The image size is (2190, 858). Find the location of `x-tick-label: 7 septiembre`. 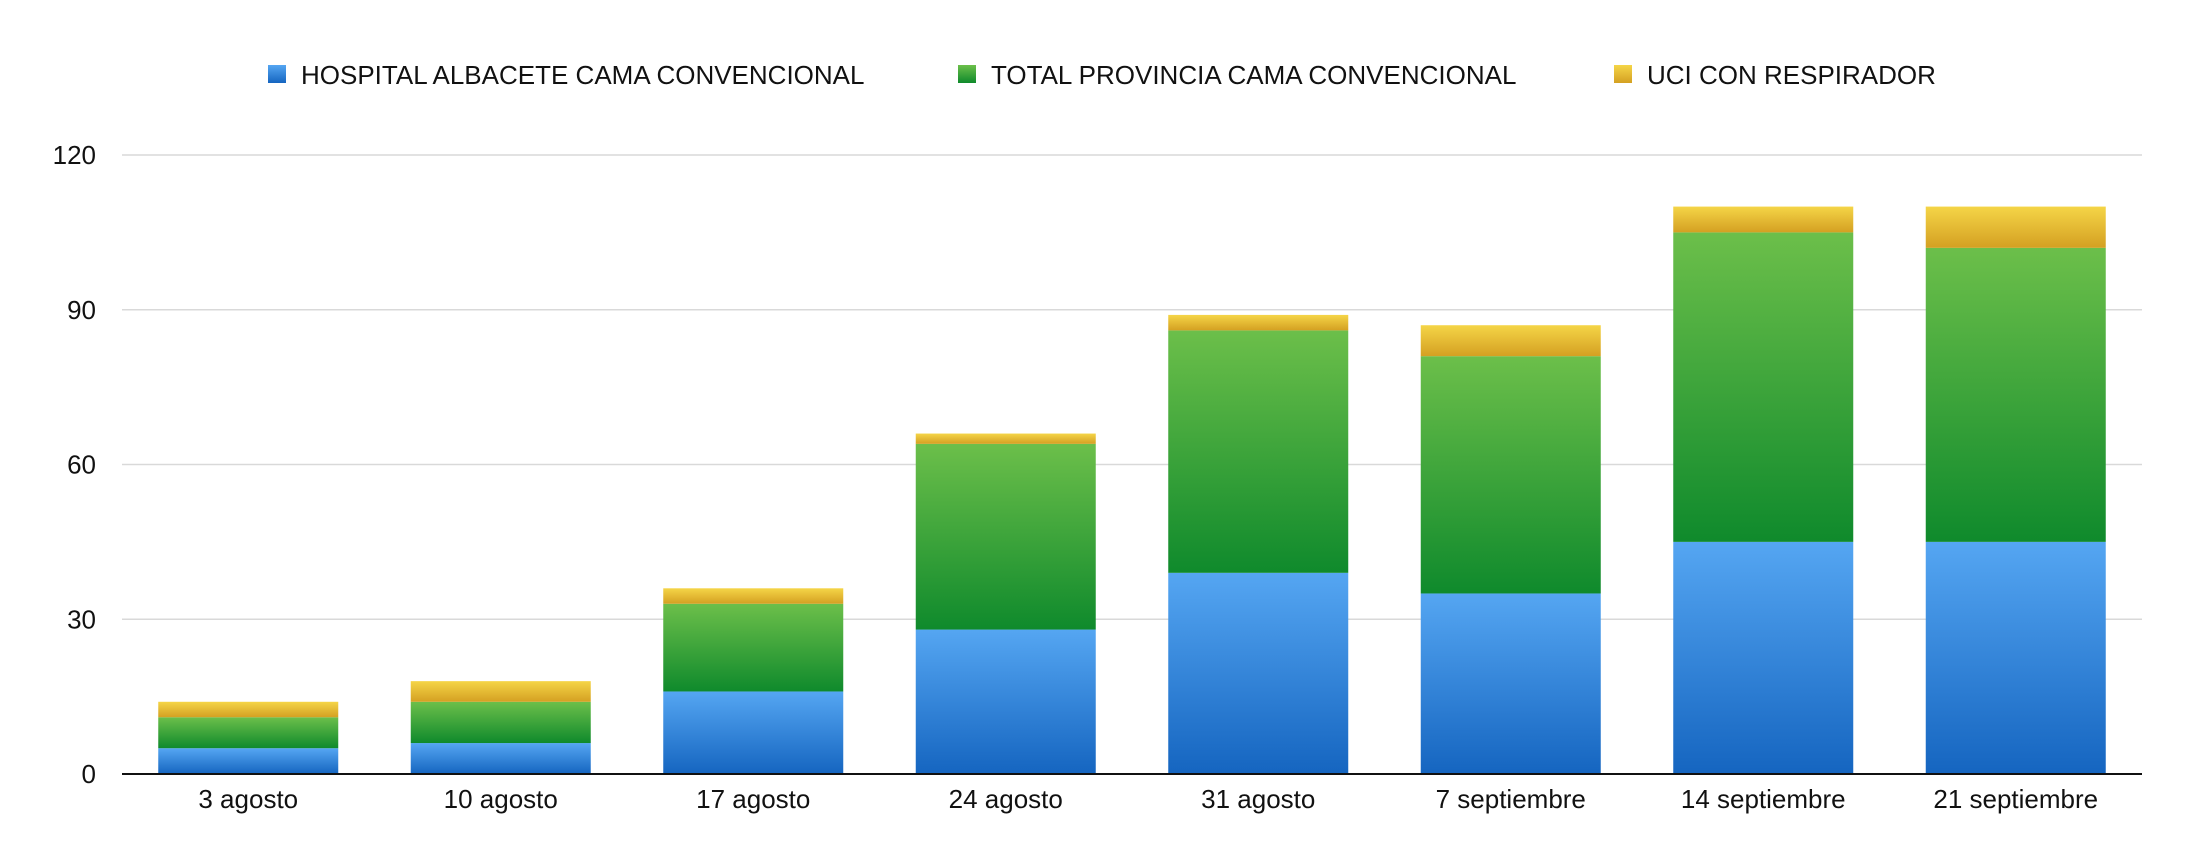

x-tick-label: 7 septiembre is located at coordinates (1511, 799).